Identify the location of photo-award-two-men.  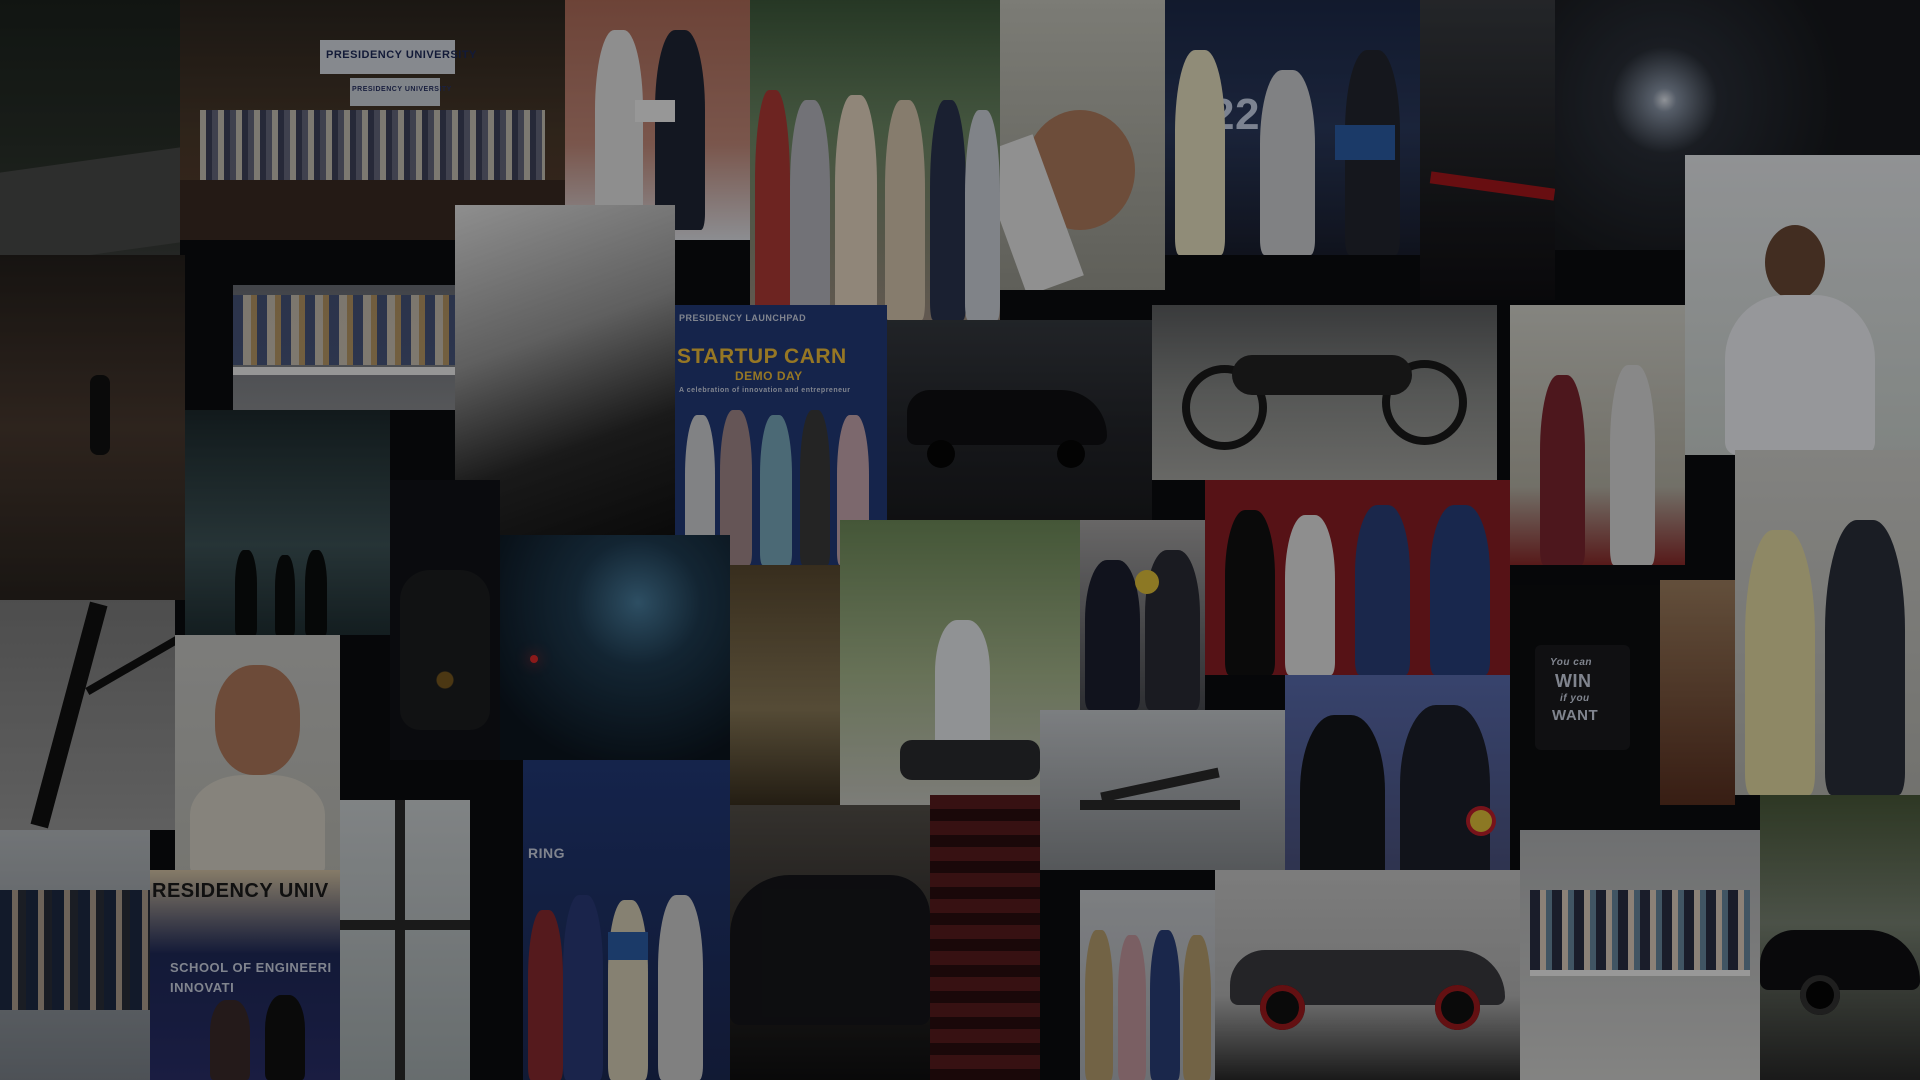
(657, 120).